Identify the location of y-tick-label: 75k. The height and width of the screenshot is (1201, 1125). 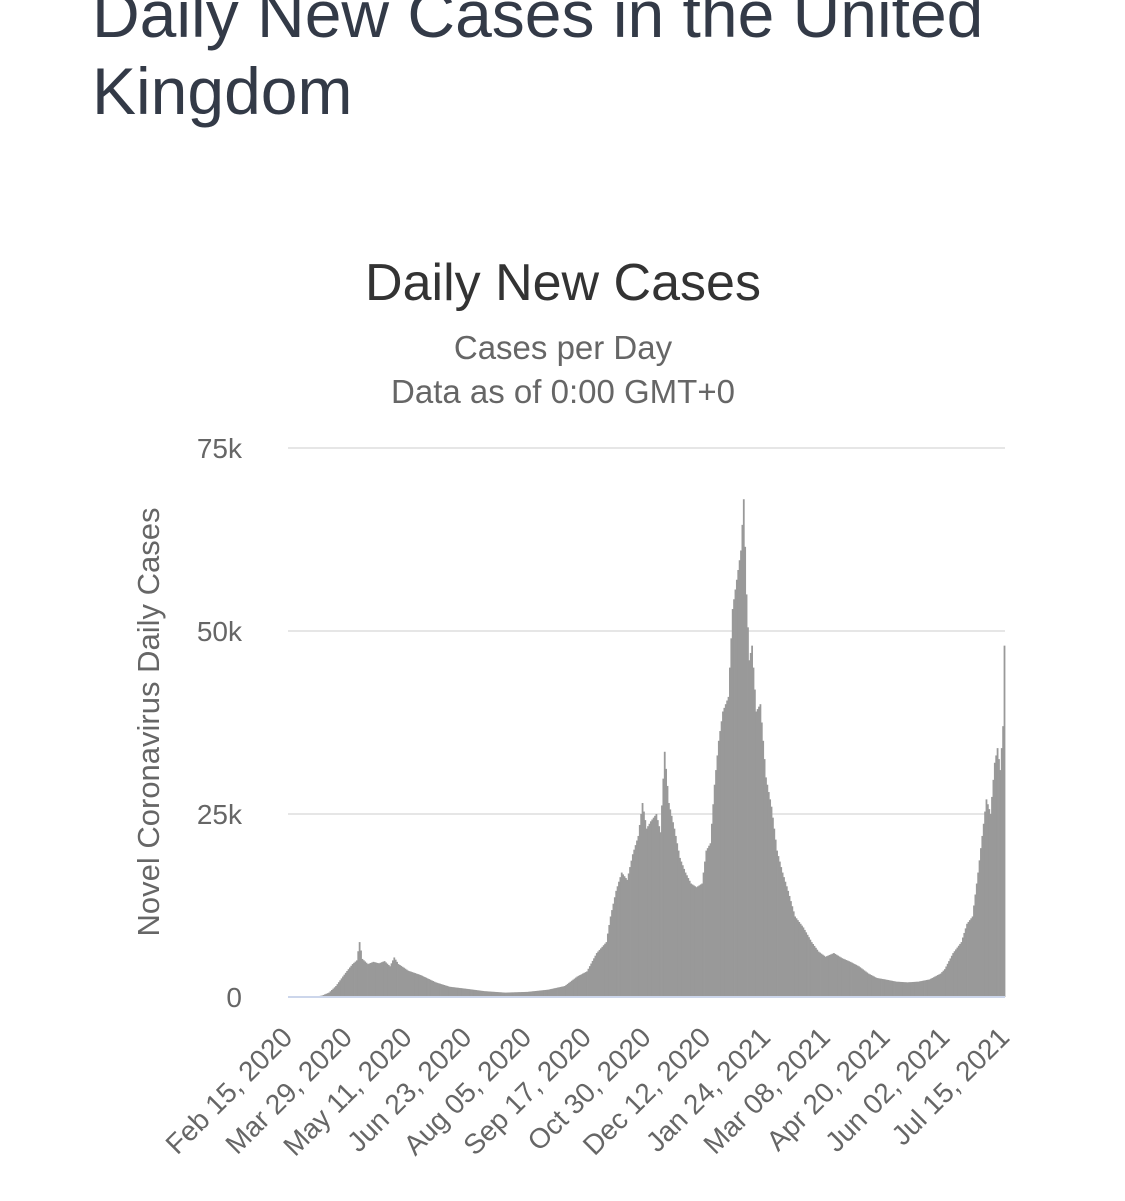
(220, 448).